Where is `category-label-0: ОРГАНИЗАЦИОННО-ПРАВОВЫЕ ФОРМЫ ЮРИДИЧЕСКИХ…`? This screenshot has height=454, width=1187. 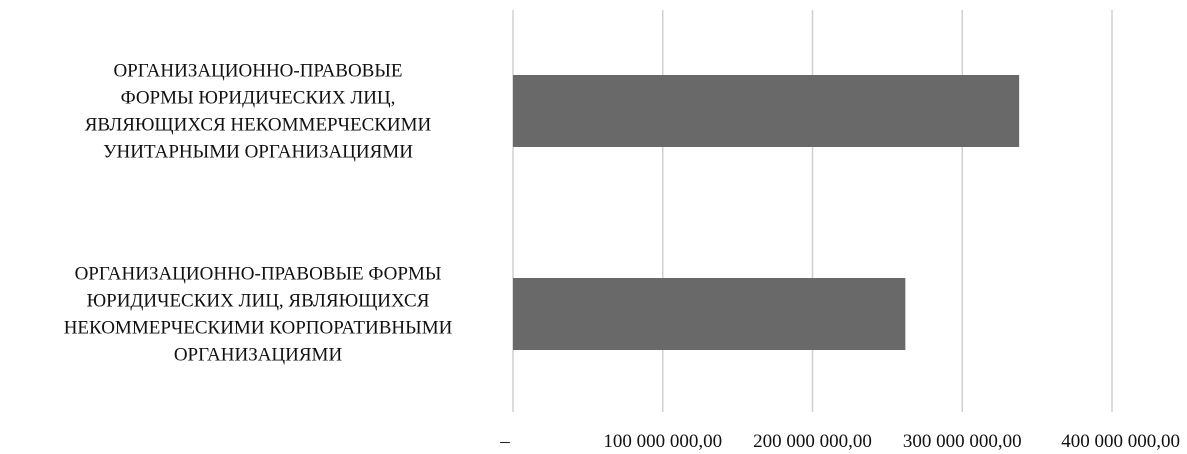
category-label-0: ОРГАНИЗАЦИОННО-ПРАВОВЫЕ ФОРМЫ ЮРИДИЧЕСКИХ… is located at coordinates (258, 112).